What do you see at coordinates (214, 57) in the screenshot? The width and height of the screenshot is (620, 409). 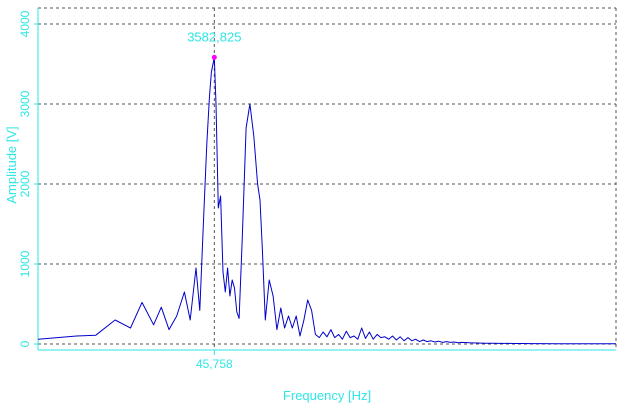 I see `peak-marker-dot` at bounding box center [214, 57].